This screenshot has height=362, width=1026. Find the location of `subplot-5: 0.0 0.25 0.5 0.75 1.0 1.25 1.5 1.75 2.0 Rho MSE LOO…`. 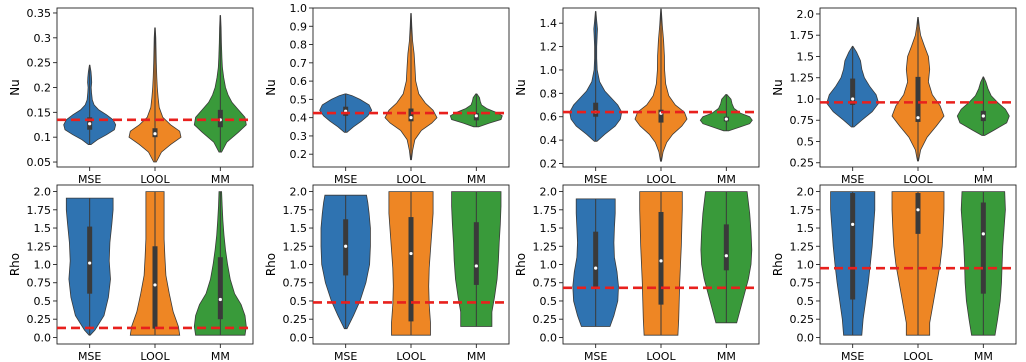

subplot-5: 0.0 0.25 0.5 0.75 1.0 1.25 1.5 1.75 2.0 Rho MSE LOO… is located at coordinates (131, 273).